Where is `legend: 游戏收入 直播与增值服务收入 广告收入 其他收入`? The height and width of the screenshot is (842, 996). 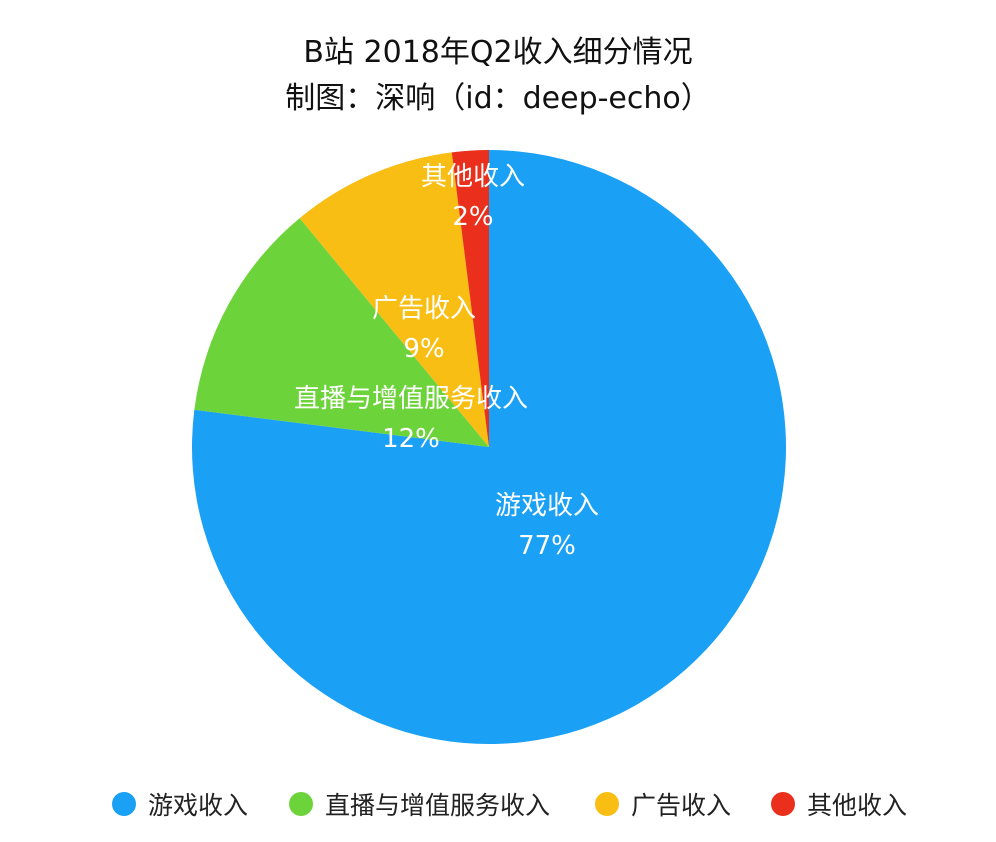 legend: 游戏收入 直播与增值服务收入 广告收入 其他收入 is located at coordinates (498, 804).